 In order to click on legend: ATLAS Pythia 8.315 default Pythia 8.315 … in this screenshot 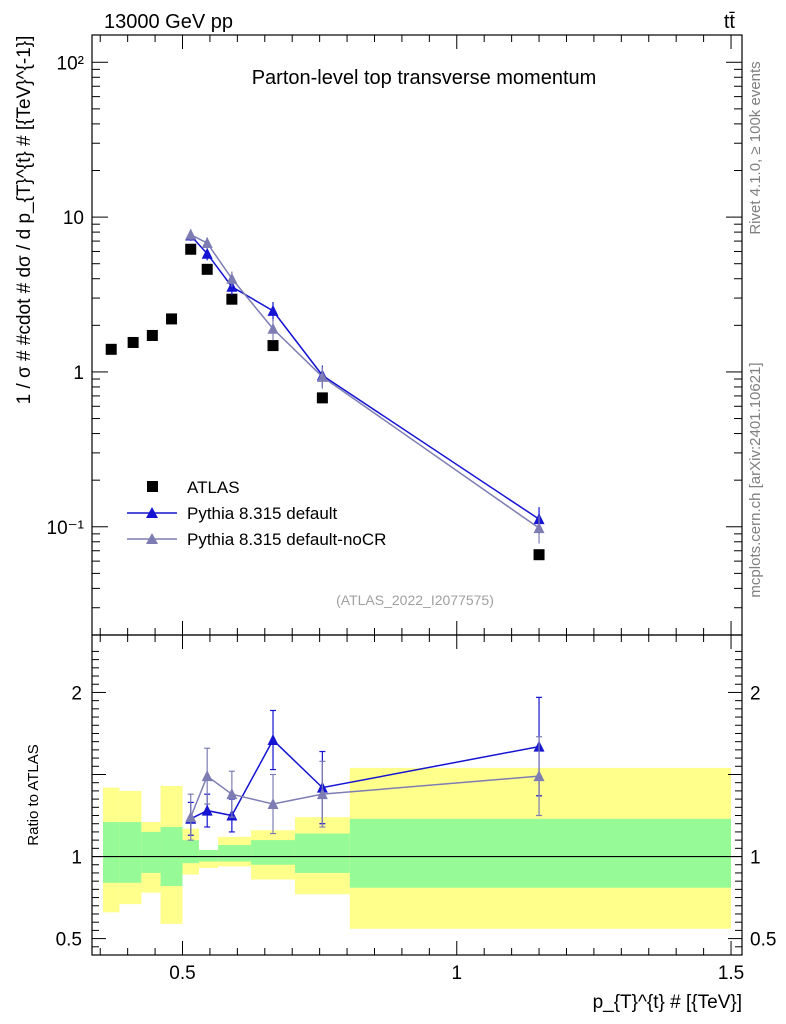, I will do `click(256, 513)`.